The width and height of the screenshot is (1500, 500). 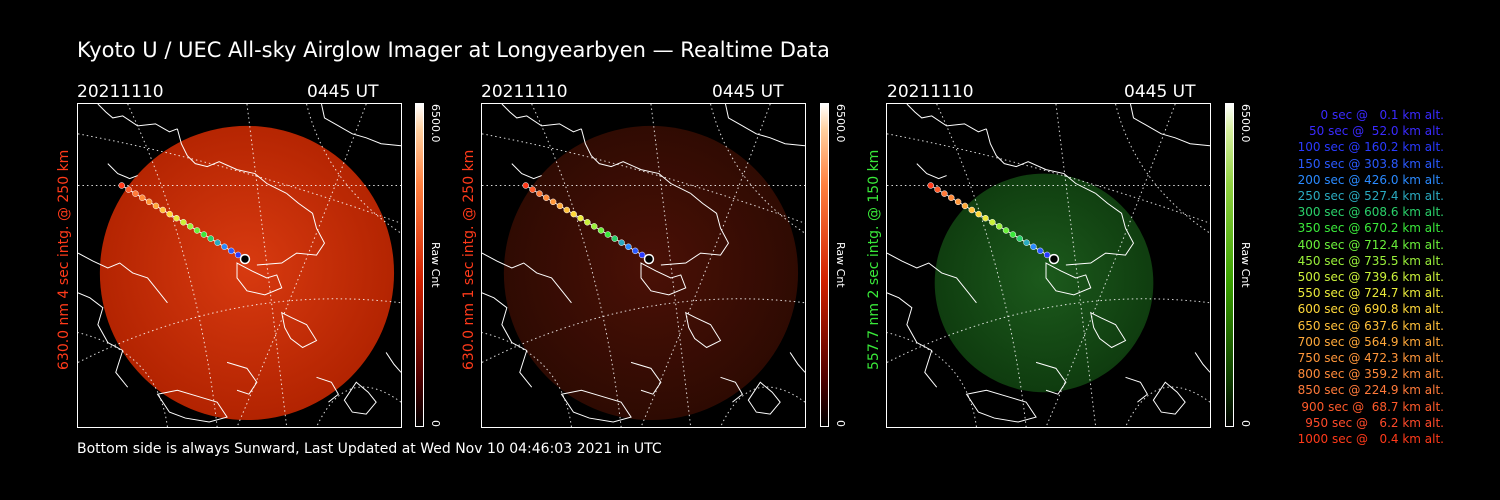 I want to click on legend-row: 300 sec @ 608.6 km alt., so click(x=1370, y=212).